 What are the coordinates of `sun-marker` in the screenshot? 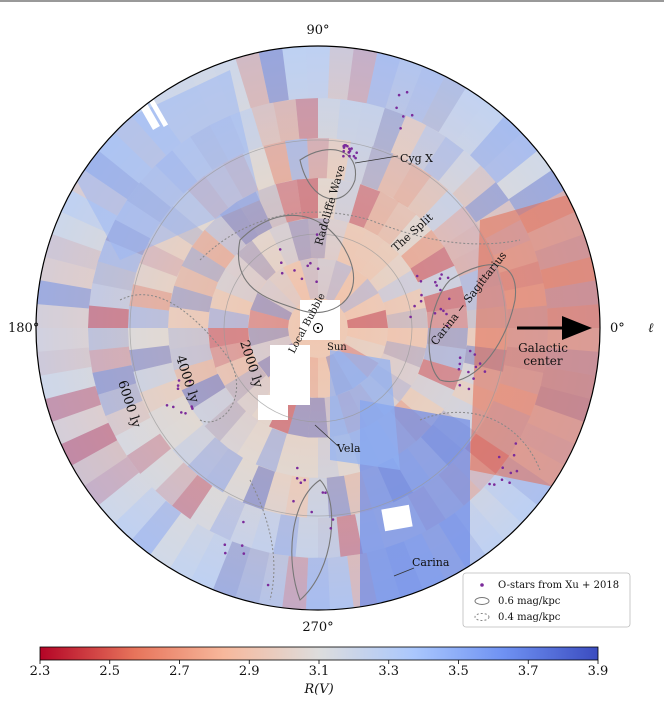 It's located at (318, 328).